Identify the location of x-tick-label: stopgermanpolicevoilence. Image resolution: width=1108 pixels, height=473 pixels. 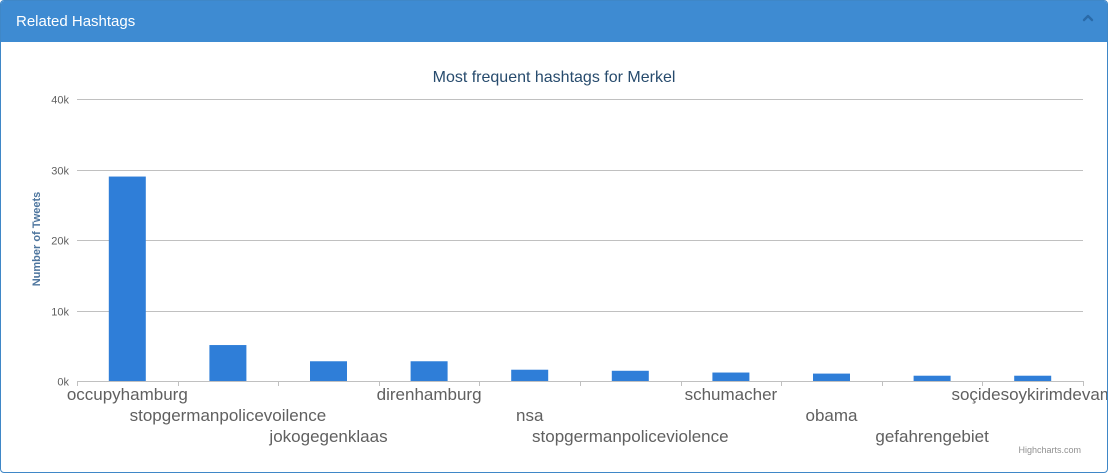
(228, 415).